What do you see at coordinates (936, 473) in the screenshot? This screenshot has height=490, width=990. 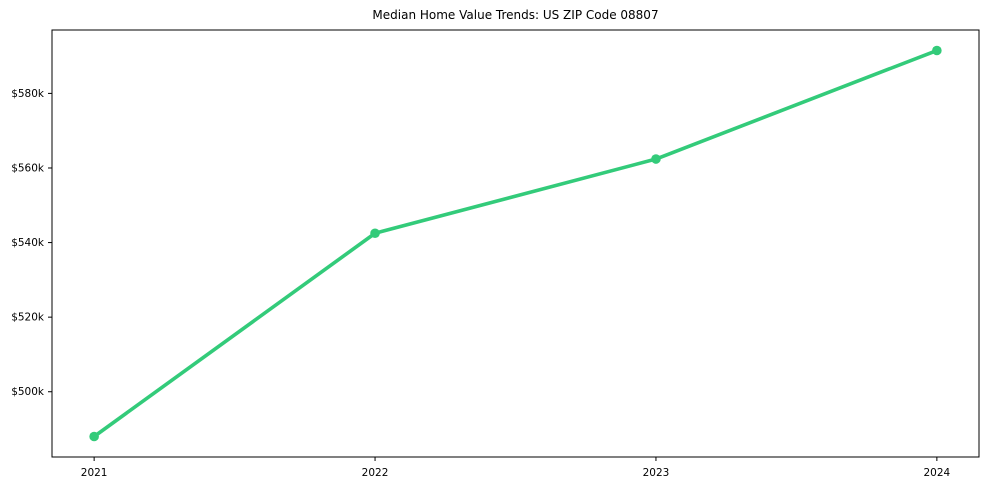 I see `x-tick-label: 2024` at bounding box center [936, 473].